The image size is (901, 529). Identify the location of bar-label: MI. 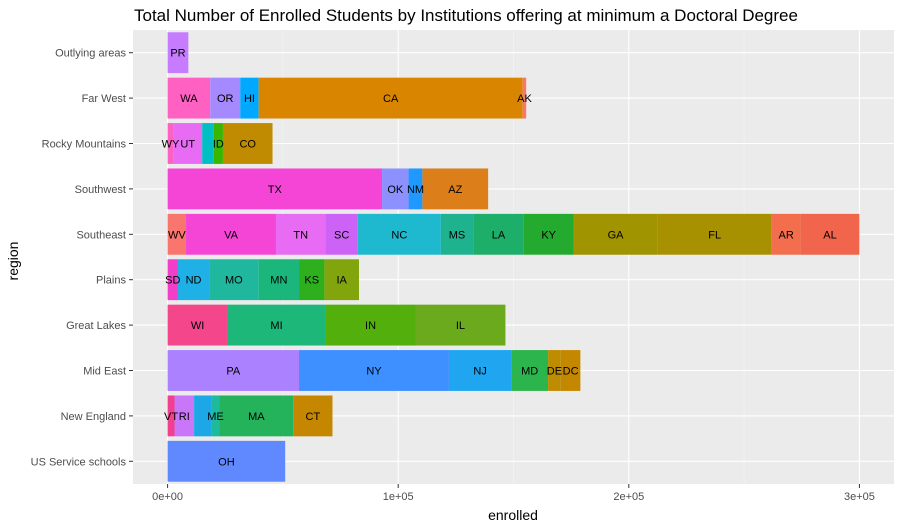
(276, 326).